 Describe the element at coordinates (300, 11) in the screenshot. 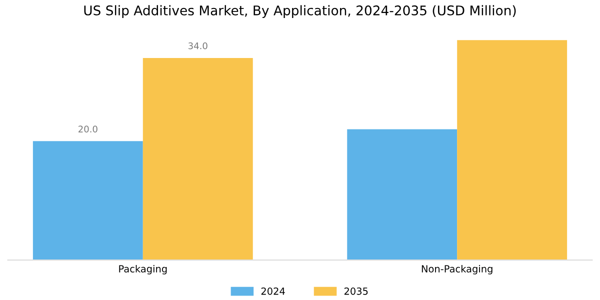

I see `chart-title: US Slip Additives Market, By Application, 2024-2035 (USD Million)` at that location.